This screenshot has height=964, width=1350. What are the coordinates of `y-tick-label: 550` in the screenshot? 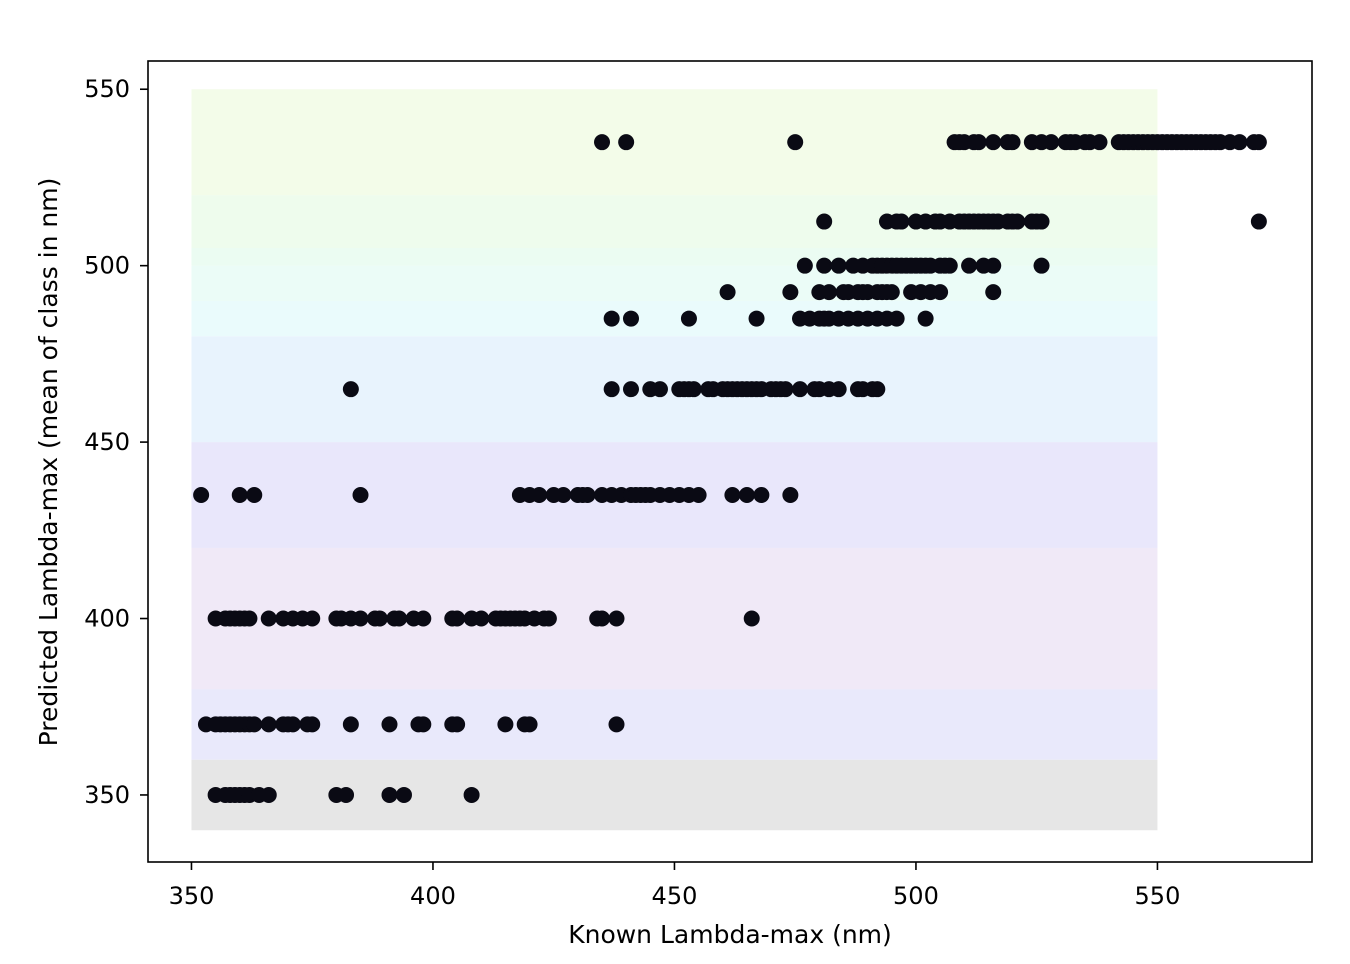 It's located at (107, 89).